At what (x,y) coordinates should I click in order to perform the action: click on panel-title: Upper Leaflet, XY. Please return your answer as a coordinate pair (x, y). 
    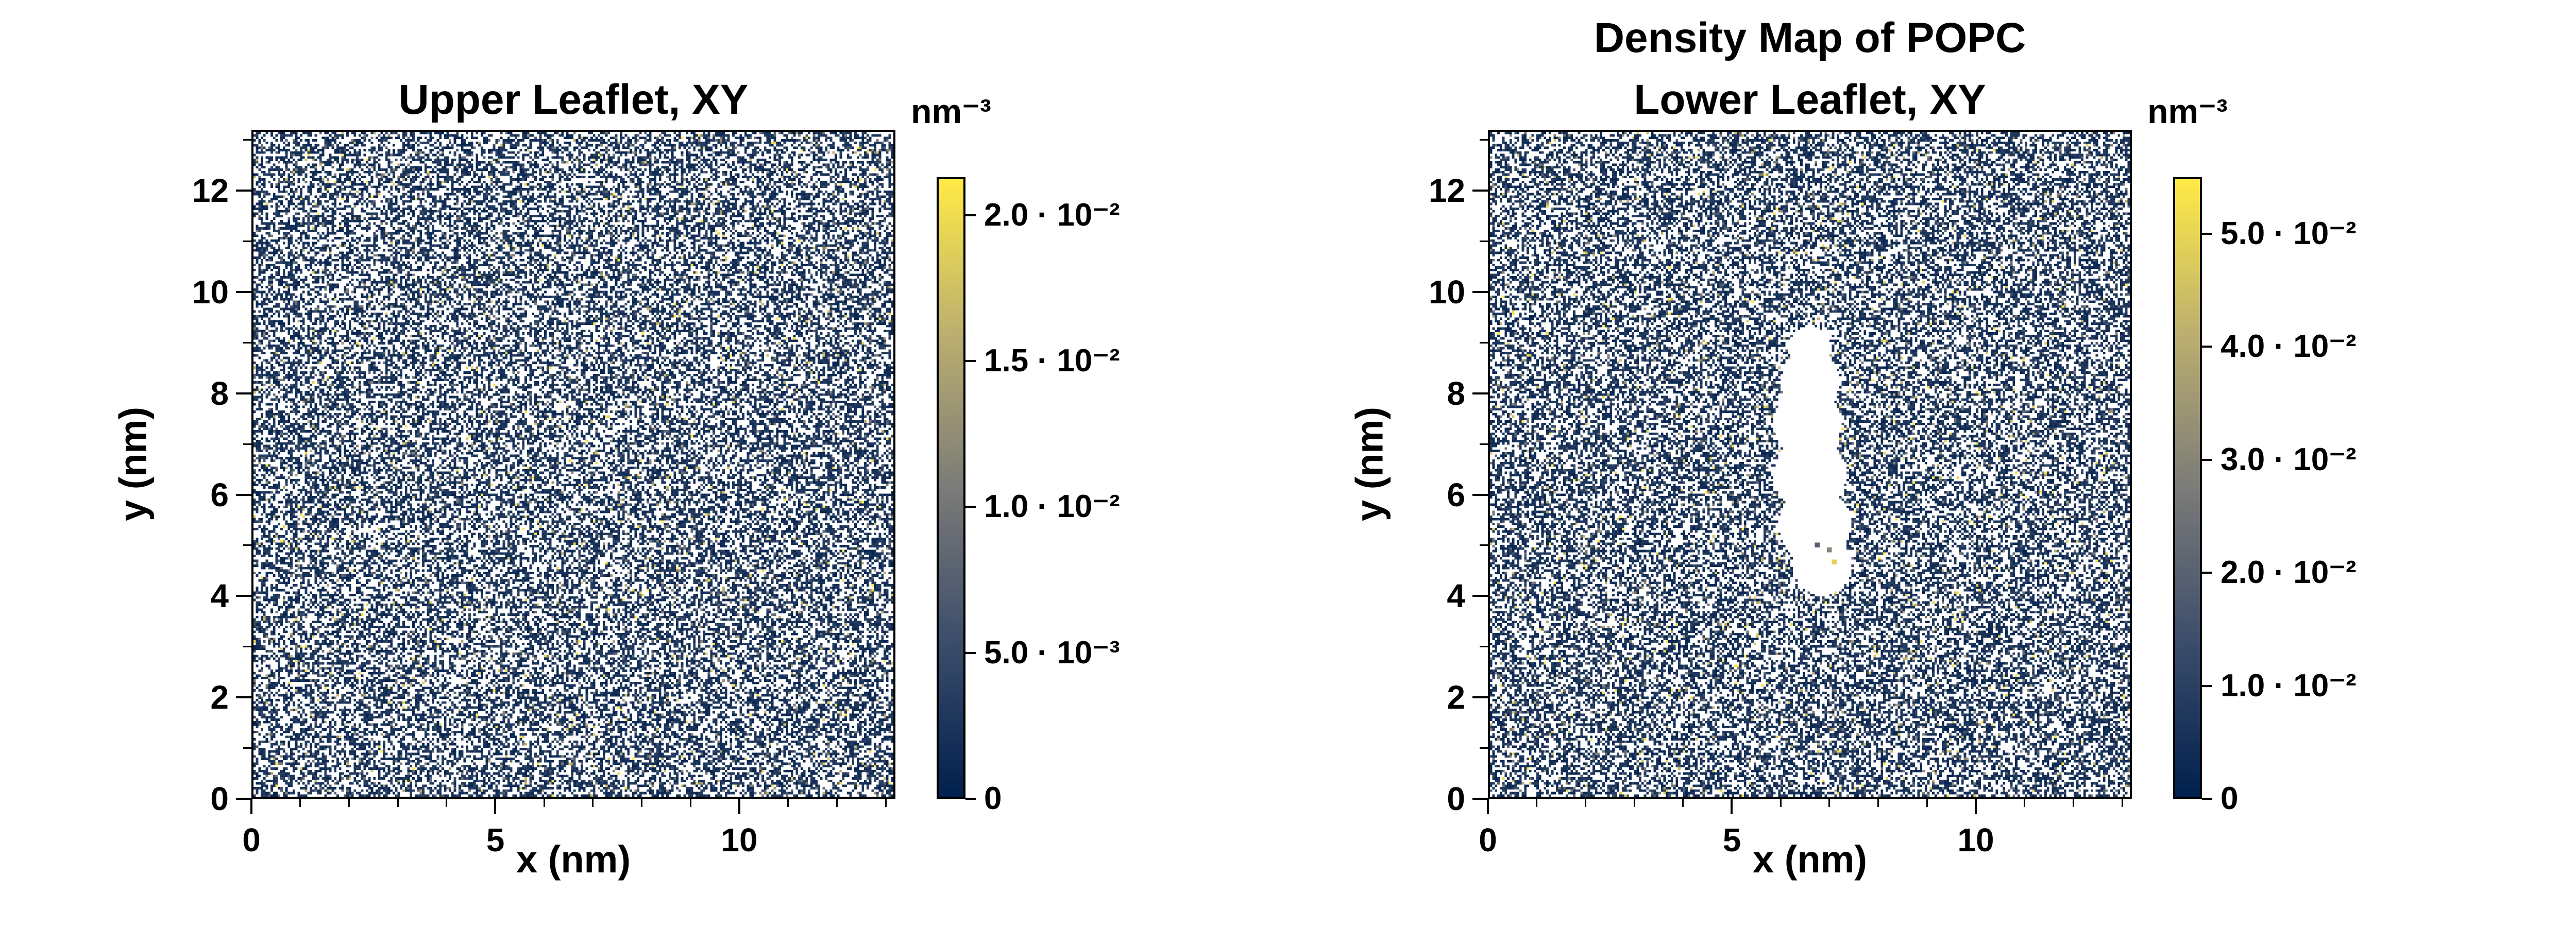
    Looking at the image, I should click on (573, 100).